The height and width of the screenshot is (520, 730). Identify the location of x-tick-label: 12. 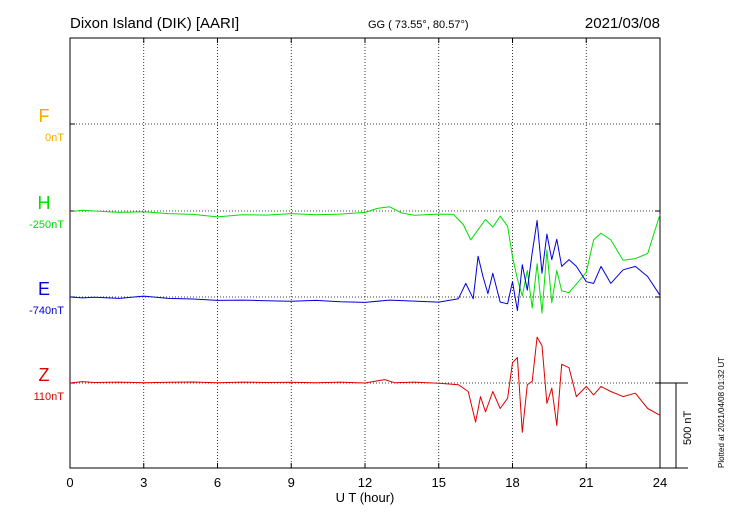
(365, 482).